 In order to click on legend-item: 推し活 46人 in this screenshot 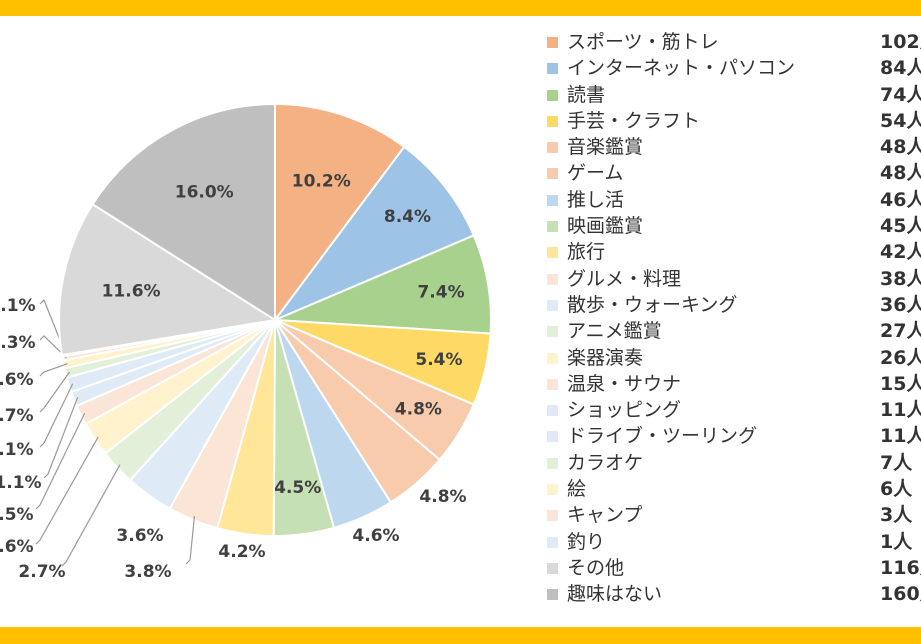, I will do `click(733, 200)`.